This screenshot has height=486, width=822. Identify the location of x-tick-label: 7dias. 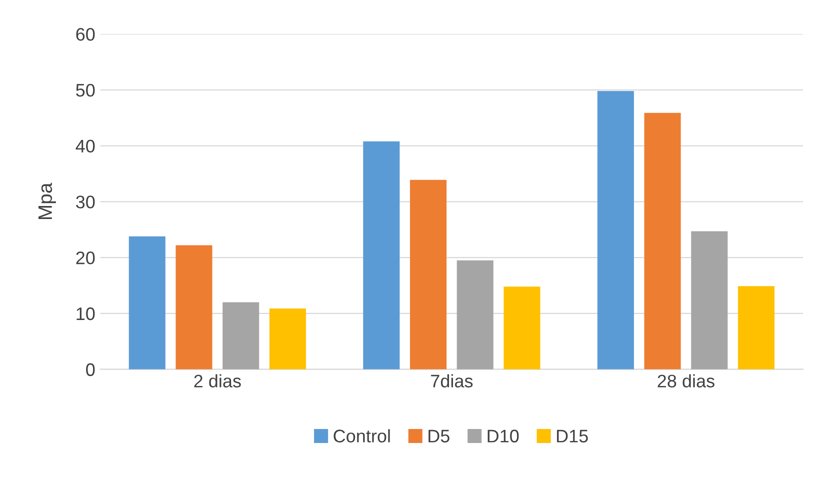
(452, 381).